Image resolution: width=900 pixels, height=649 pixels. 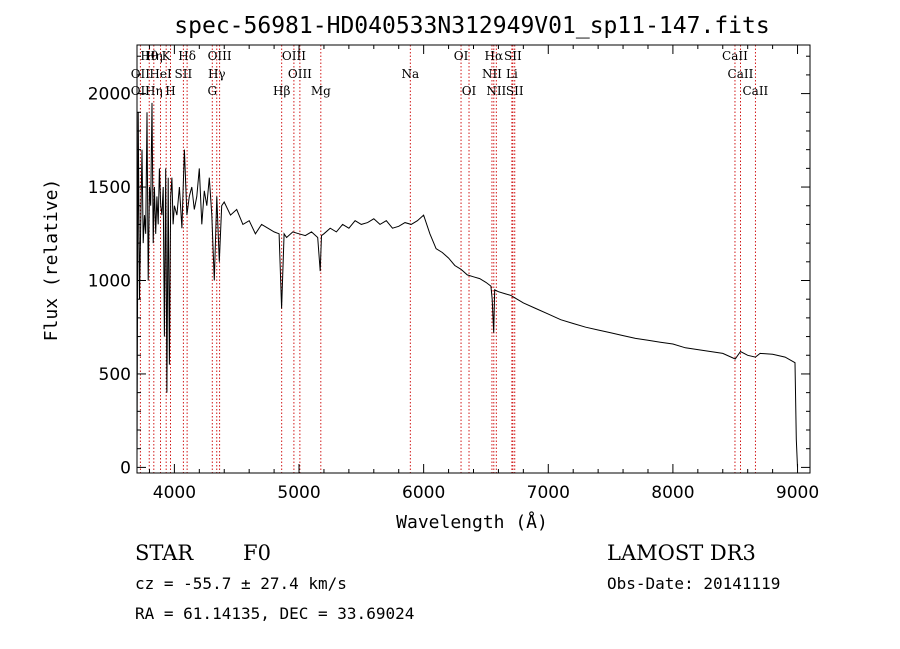 I want to click on line-label-mg: Mg, so click(x=321, y=91).